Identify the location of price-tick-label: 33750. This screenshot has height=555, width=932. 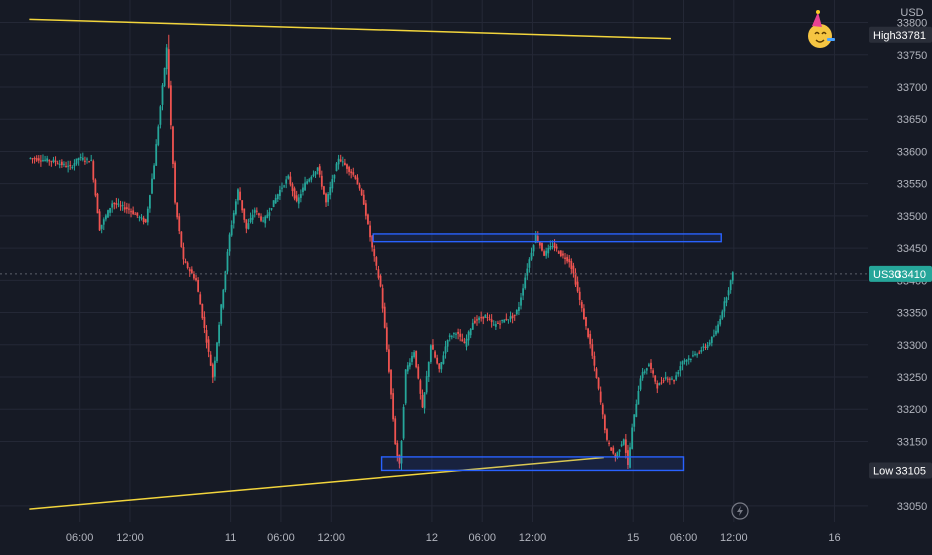
(912, 56).